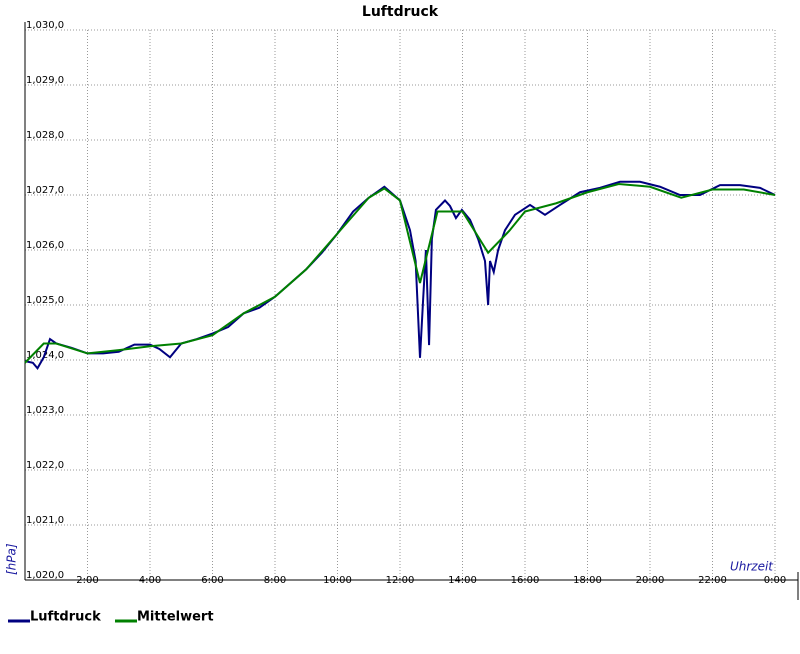 This screenshot has width=800, height=654. Describe the element at coordinates (45, 80) in the screenshot. I see `y-tick-label: 1,029,0` at that location.